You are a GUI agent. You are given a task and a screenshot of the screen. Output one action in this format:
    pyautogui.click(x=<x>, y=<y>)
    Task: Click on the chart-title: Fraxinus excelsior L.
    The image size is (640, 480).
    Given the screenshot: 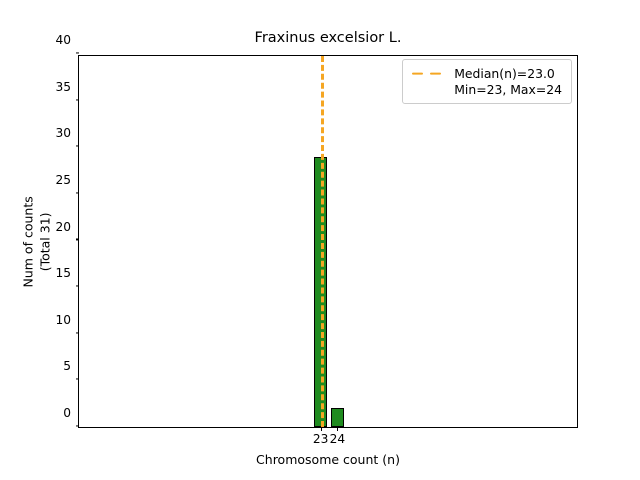 What is the action you would take?
    pyautogui.click(x=328, y=38)
    